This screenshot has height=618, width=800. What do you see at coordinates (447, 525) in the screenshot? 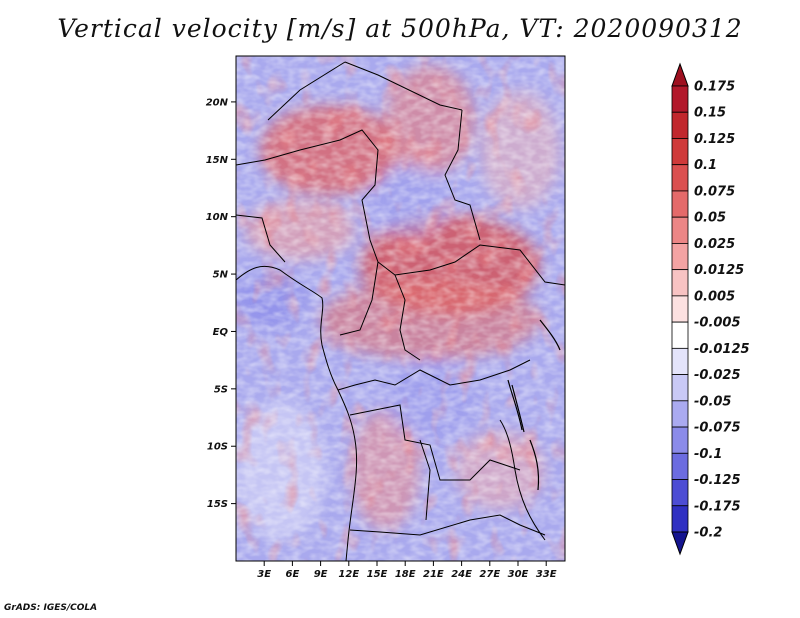
I see `border-south` at bounding box center [447, 525].